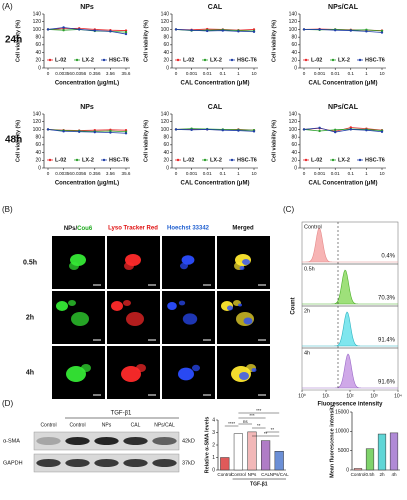 The image size is (407, 500). What do you see at coordinates (165, 14) in the screenshot?
I see `y-tick-label: 140` at bounding box center [165, 14].